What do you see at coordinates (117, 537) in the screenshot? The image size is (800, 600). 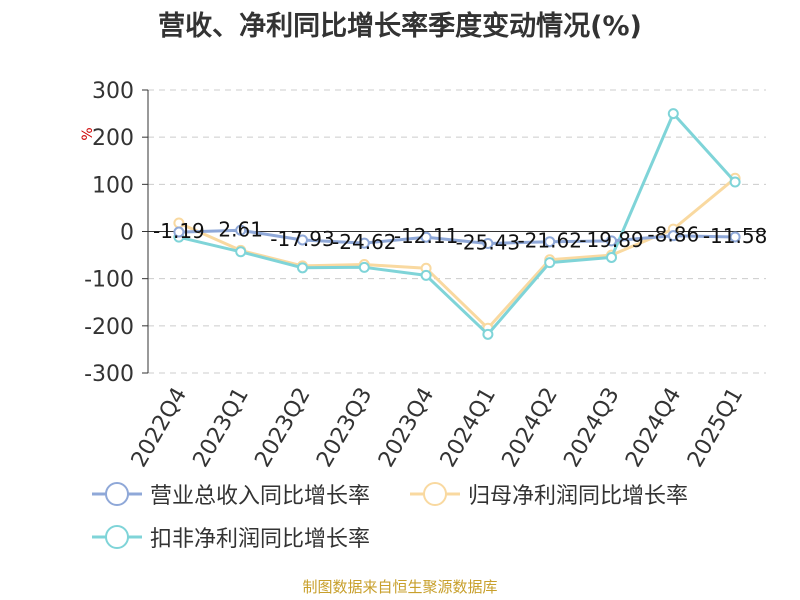 I see `legend-marker-deducted-profit` at bounding box center [117, 537].